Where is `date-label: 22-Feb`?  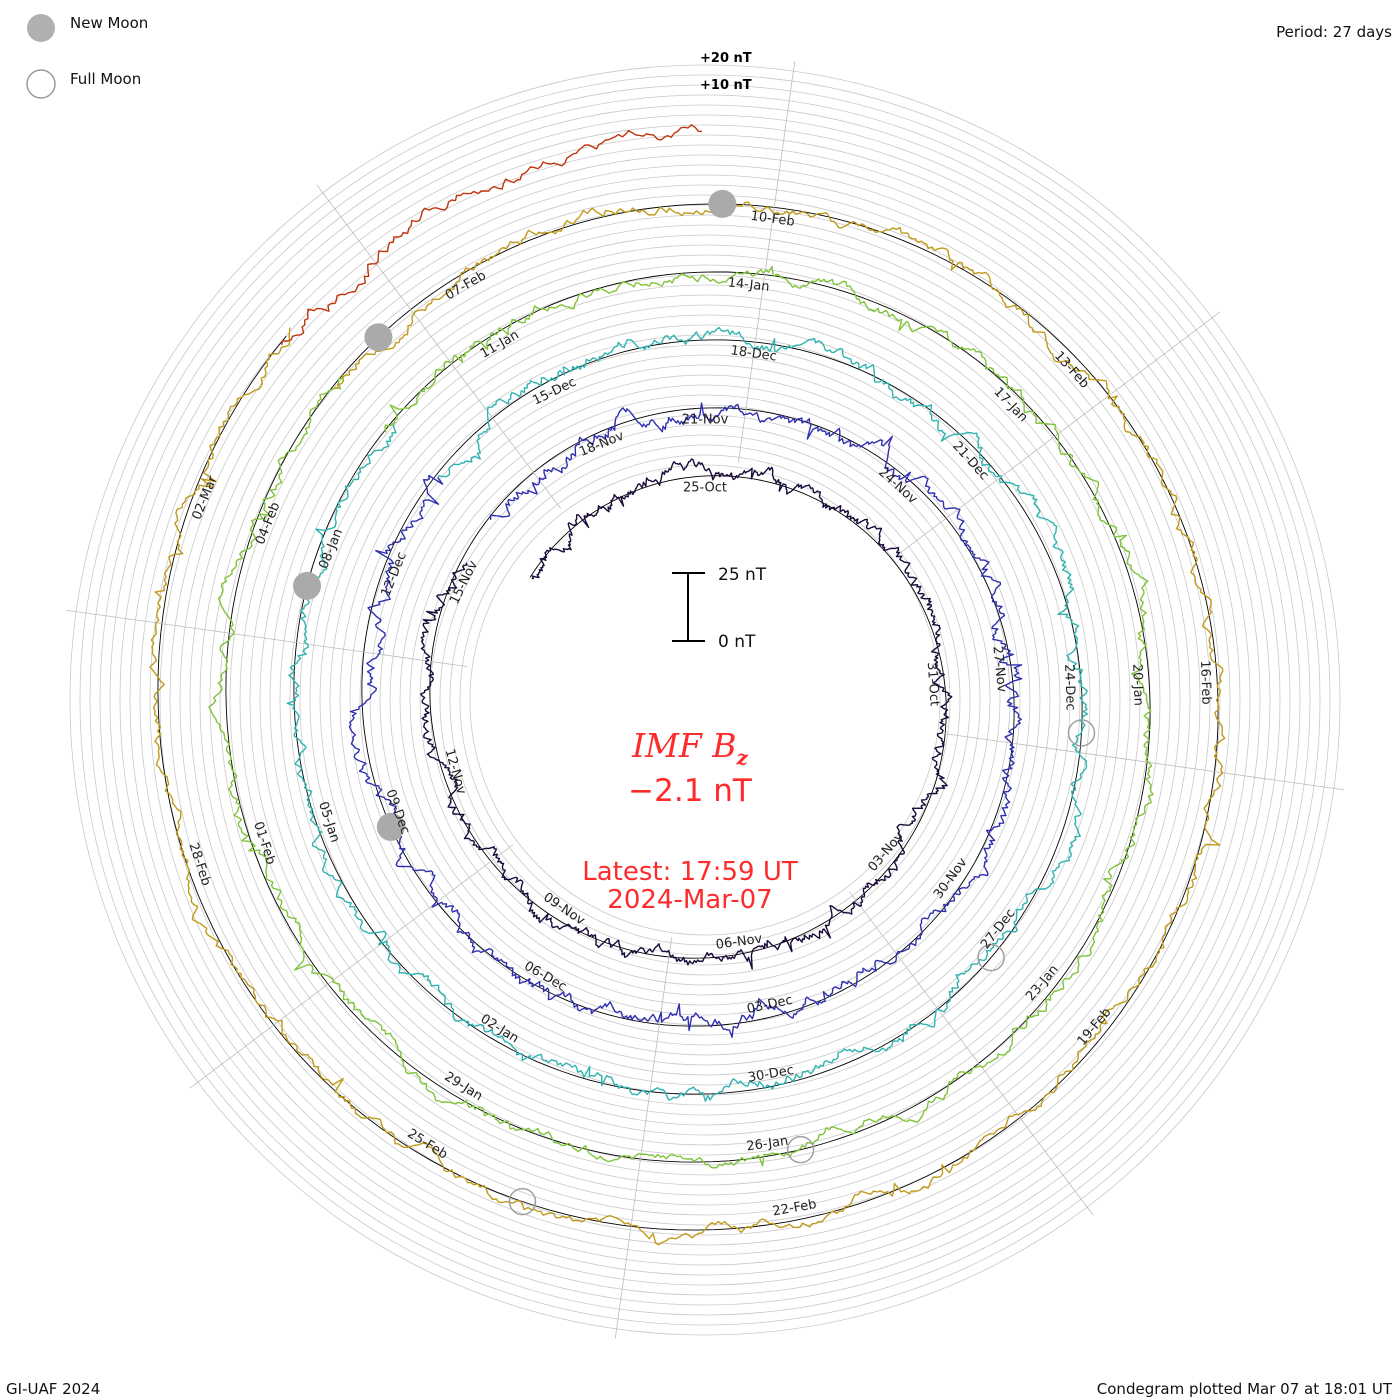
date-label: 22-Feb is located at coordinates (795, 1208).